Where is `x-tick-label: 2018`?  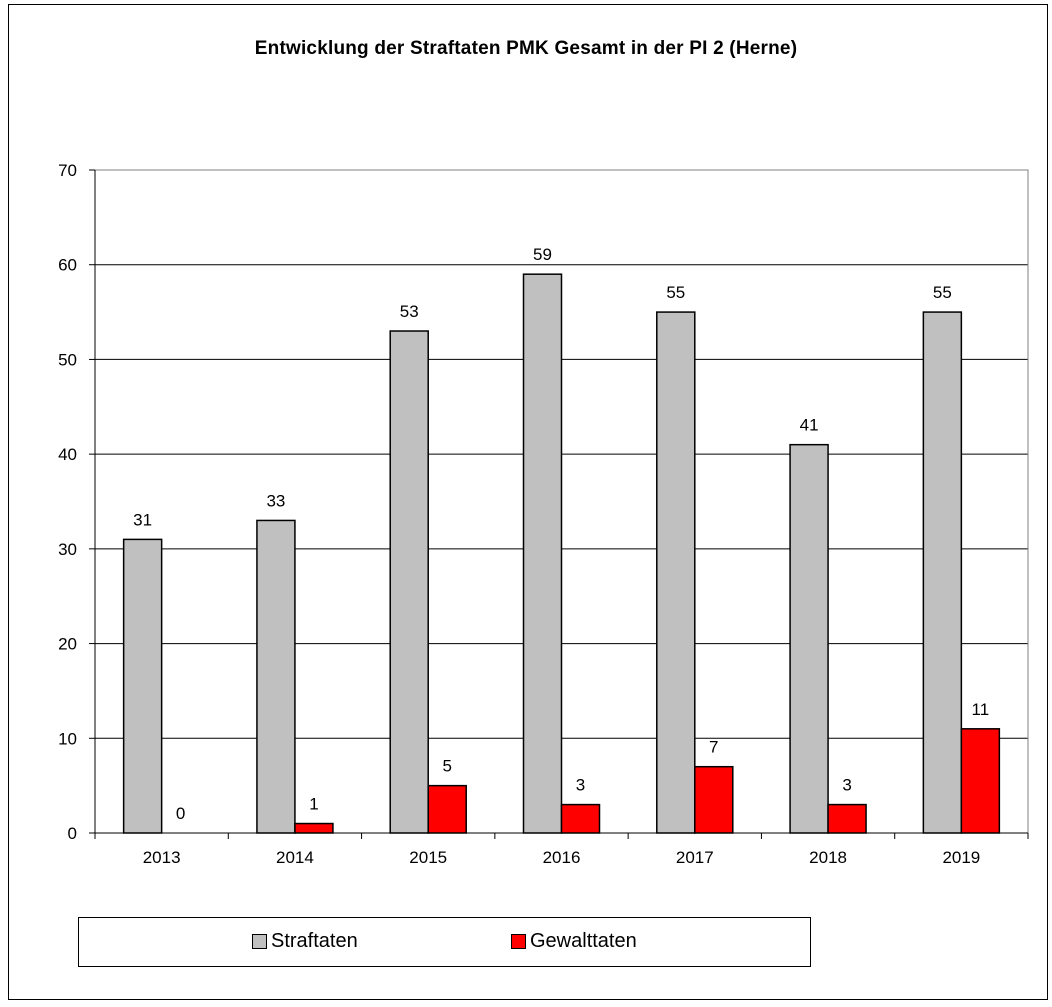 x-tick-label: 2018 is located at coordinates (828, 857).